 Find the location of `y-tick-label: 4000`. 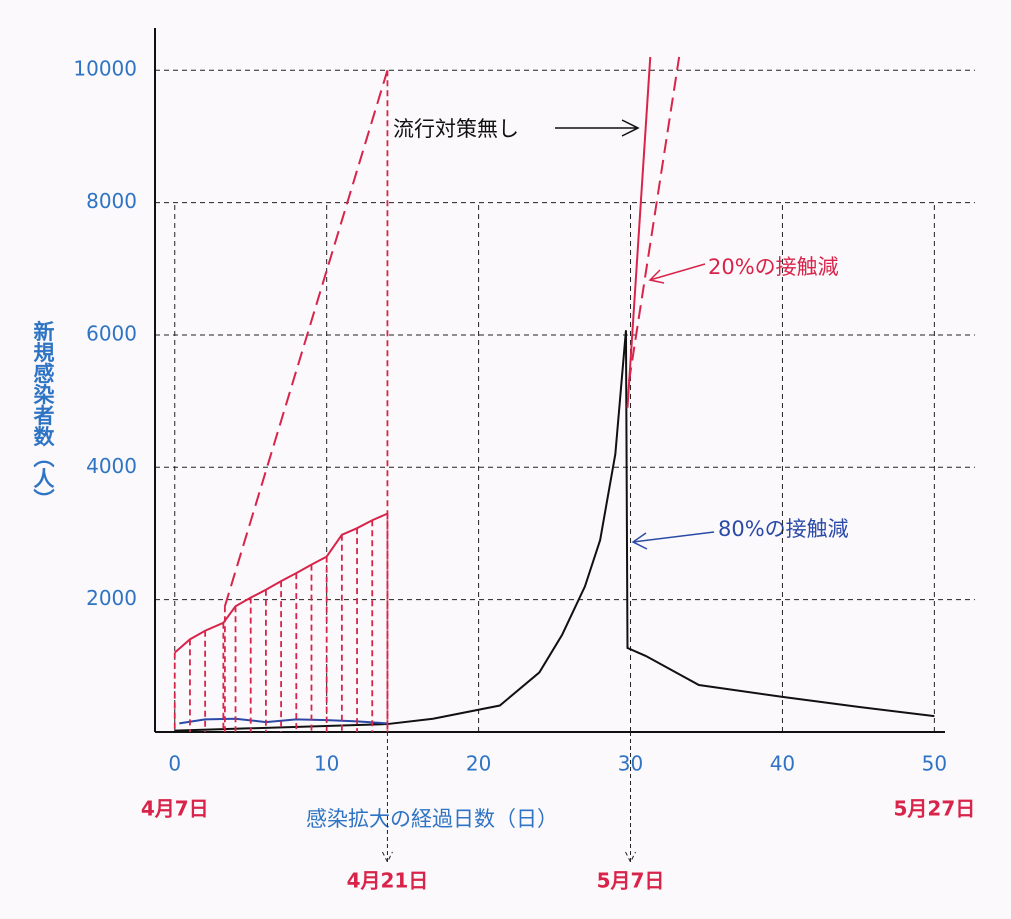

y-tick-label: 4000 is located at coordinates (111, 466).